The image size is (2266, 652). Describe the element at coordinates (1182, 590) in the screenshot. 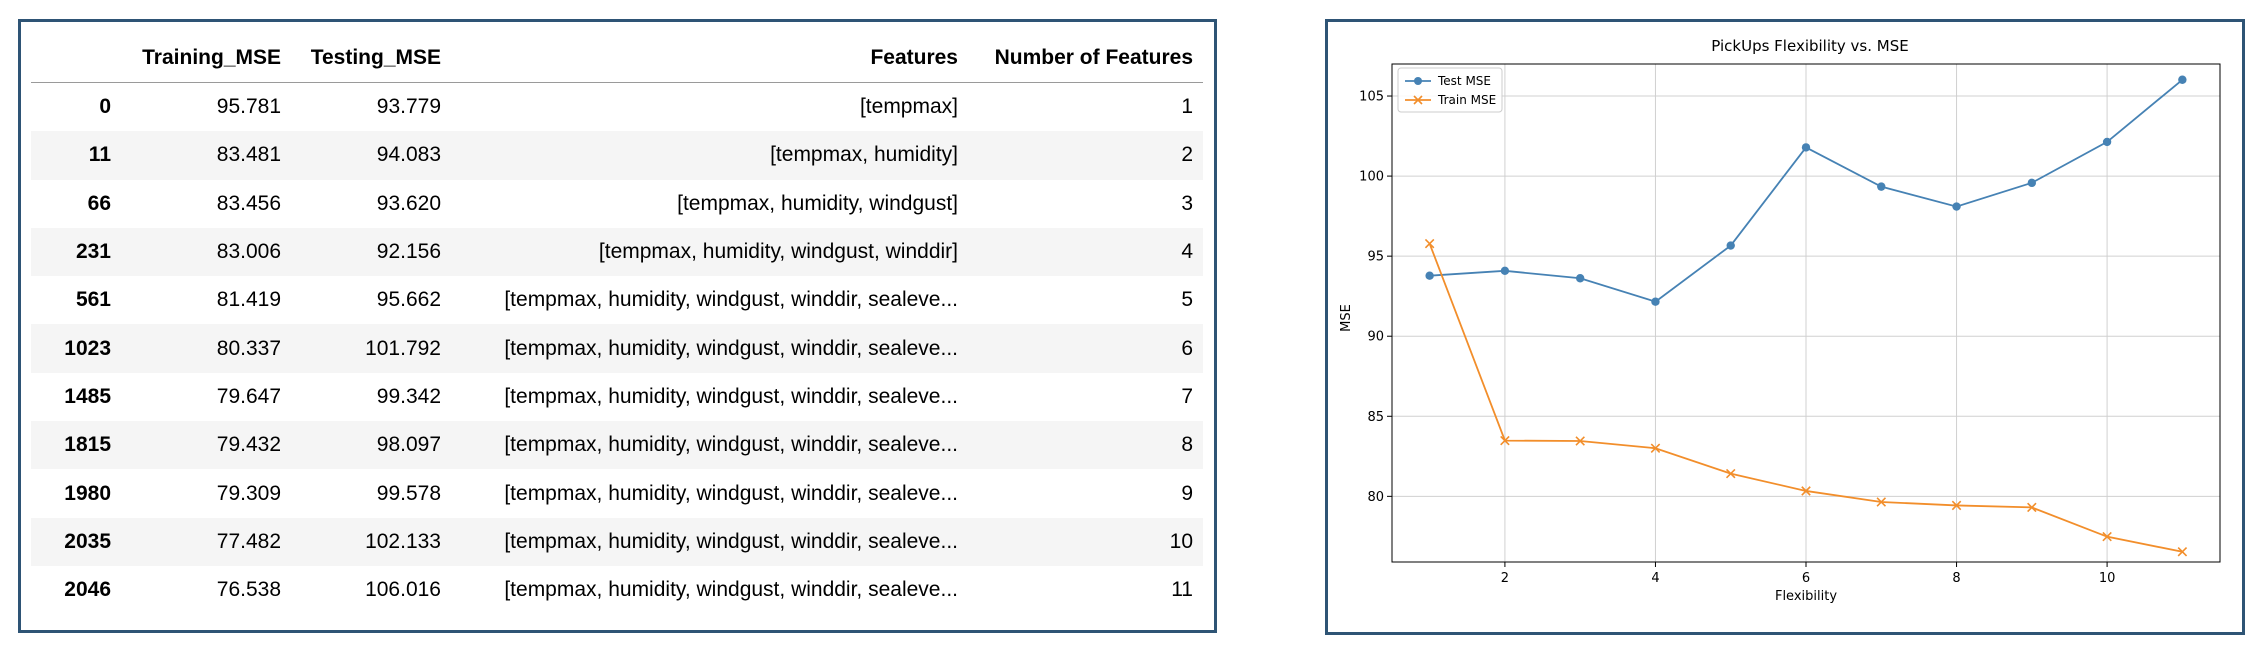

I see `number-of-features-cell: 11` at that location.